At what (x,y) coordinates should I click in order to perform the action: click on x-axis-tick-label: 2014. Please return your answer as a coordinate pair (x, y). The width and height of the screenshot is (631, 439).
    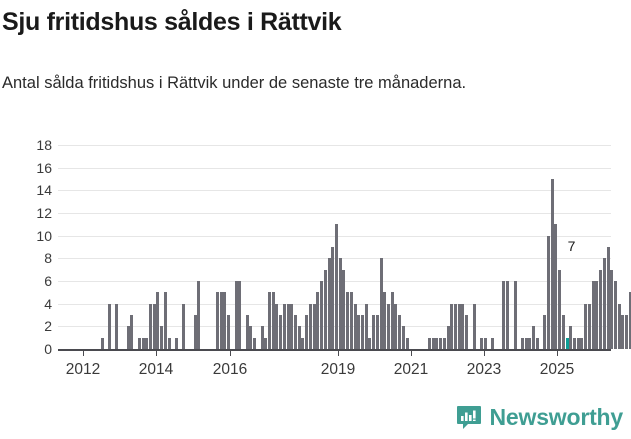
    Looking at the image, I should click on (156, 369).